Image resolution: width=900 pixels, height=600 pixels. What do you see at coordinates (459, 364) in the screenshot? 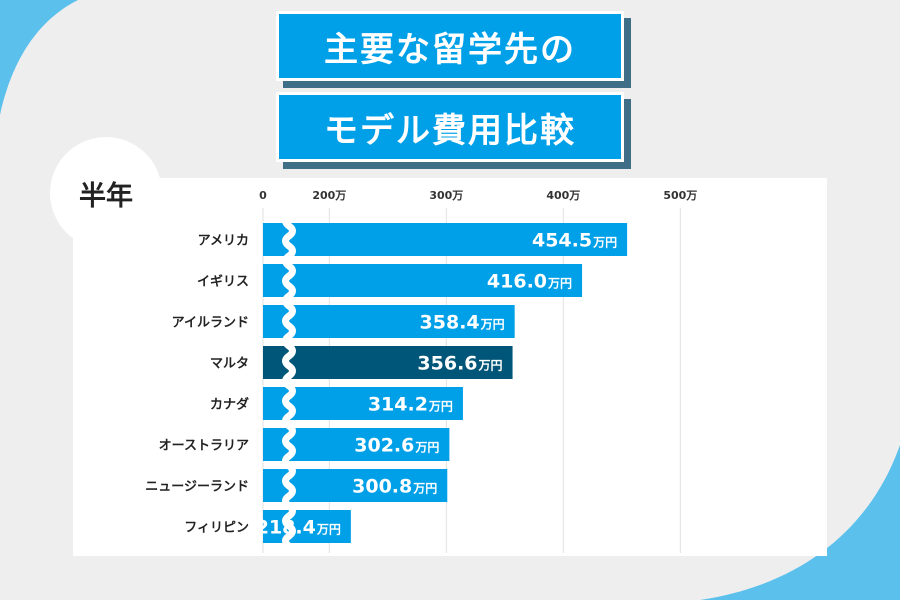
I see `value-label: 356.6万円` at bounding box center [459, 364].